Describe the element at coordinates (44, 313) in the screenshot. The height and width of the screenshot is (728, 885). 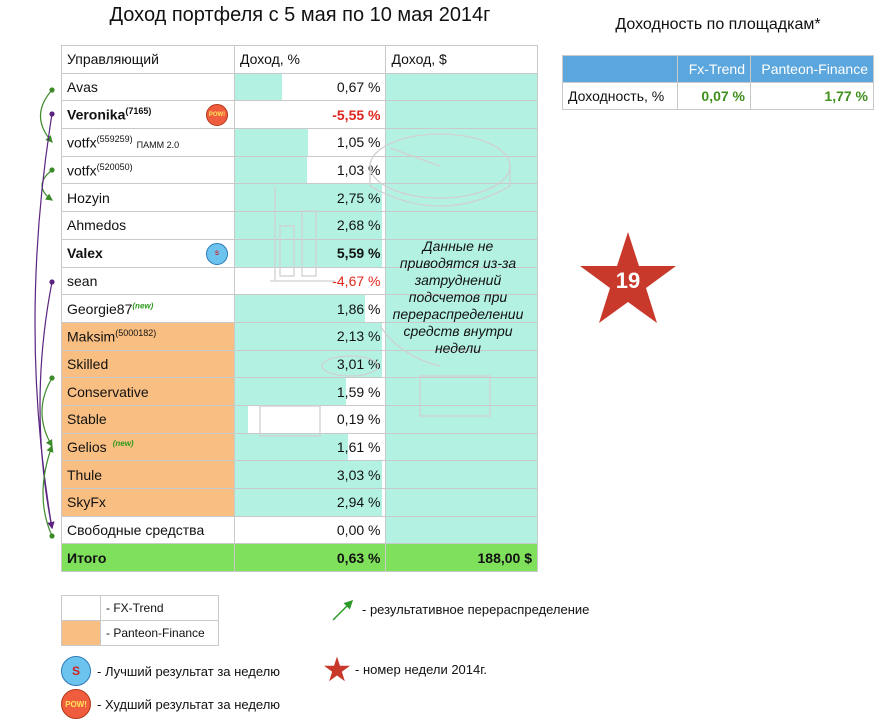
I see `redistribution-arrows` at that location.